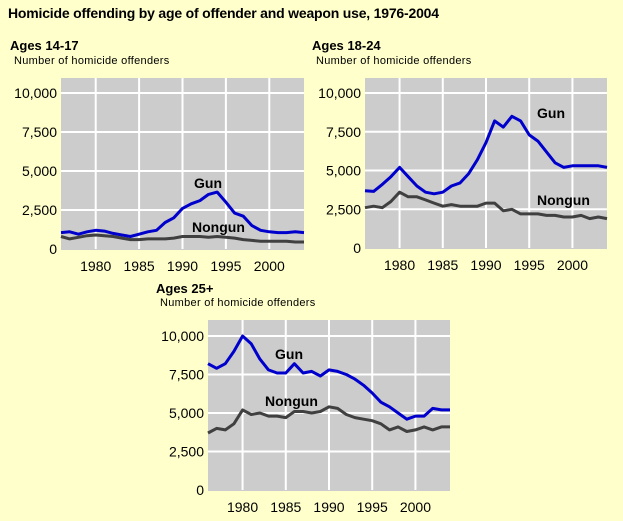 This screenshot has height=521, width=623. Describe the element at coordinates (238, 303) in the screenshot. I see `y-axis-label-25-plus: Number of homicide offenders` at that location.